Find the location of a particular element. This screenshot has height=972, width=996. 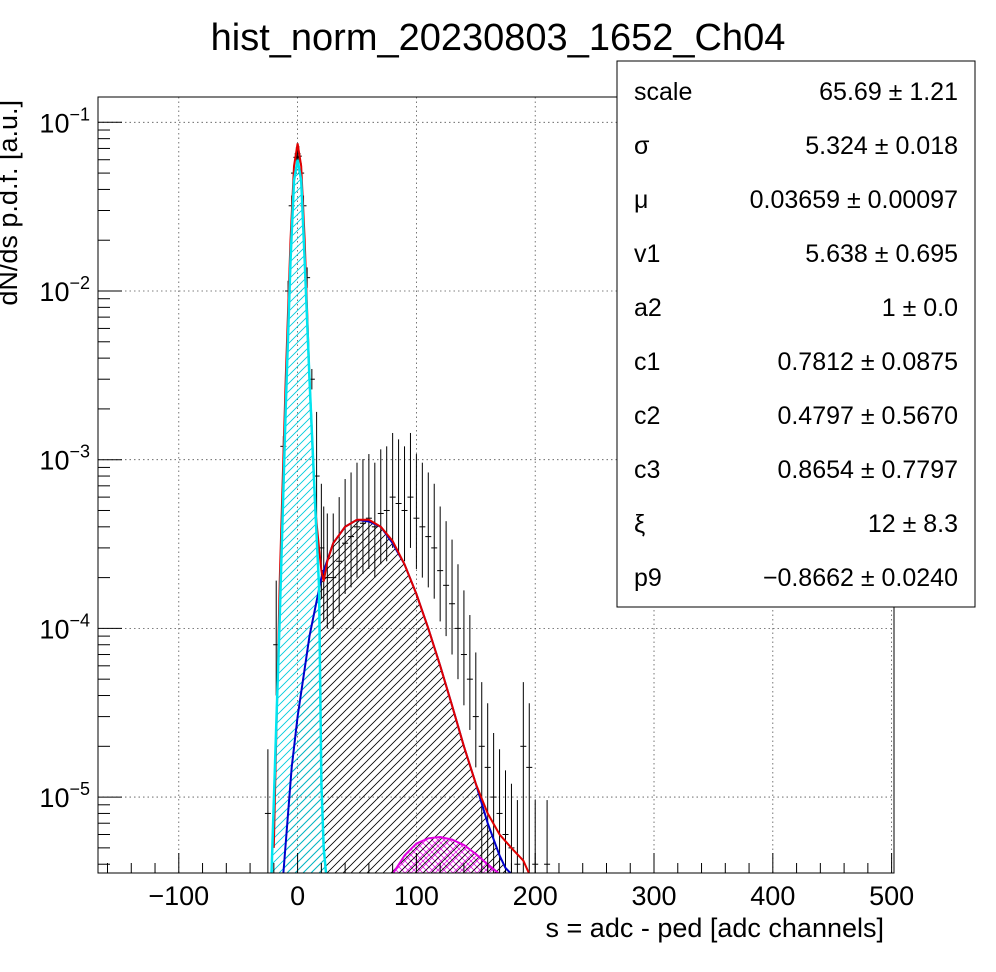

x-tick-label: 100 is located at coordinates (416, 896).